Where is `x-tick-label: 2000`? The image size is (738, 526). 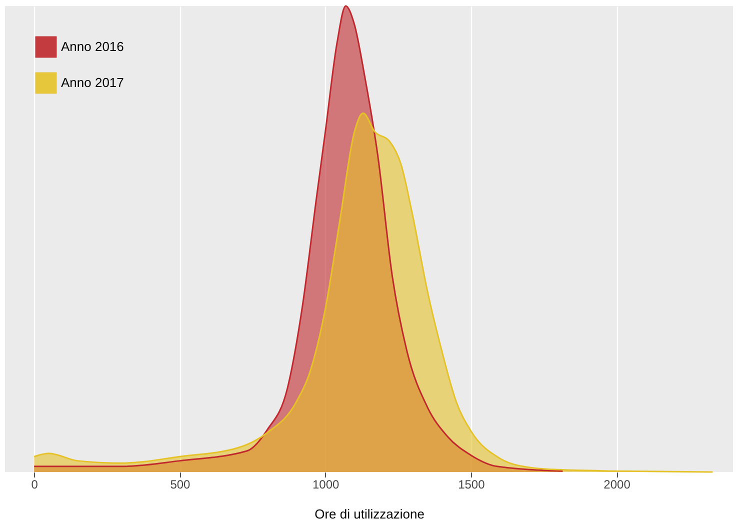
x-tick-label: 2000 is located at coordinates (617, 485).